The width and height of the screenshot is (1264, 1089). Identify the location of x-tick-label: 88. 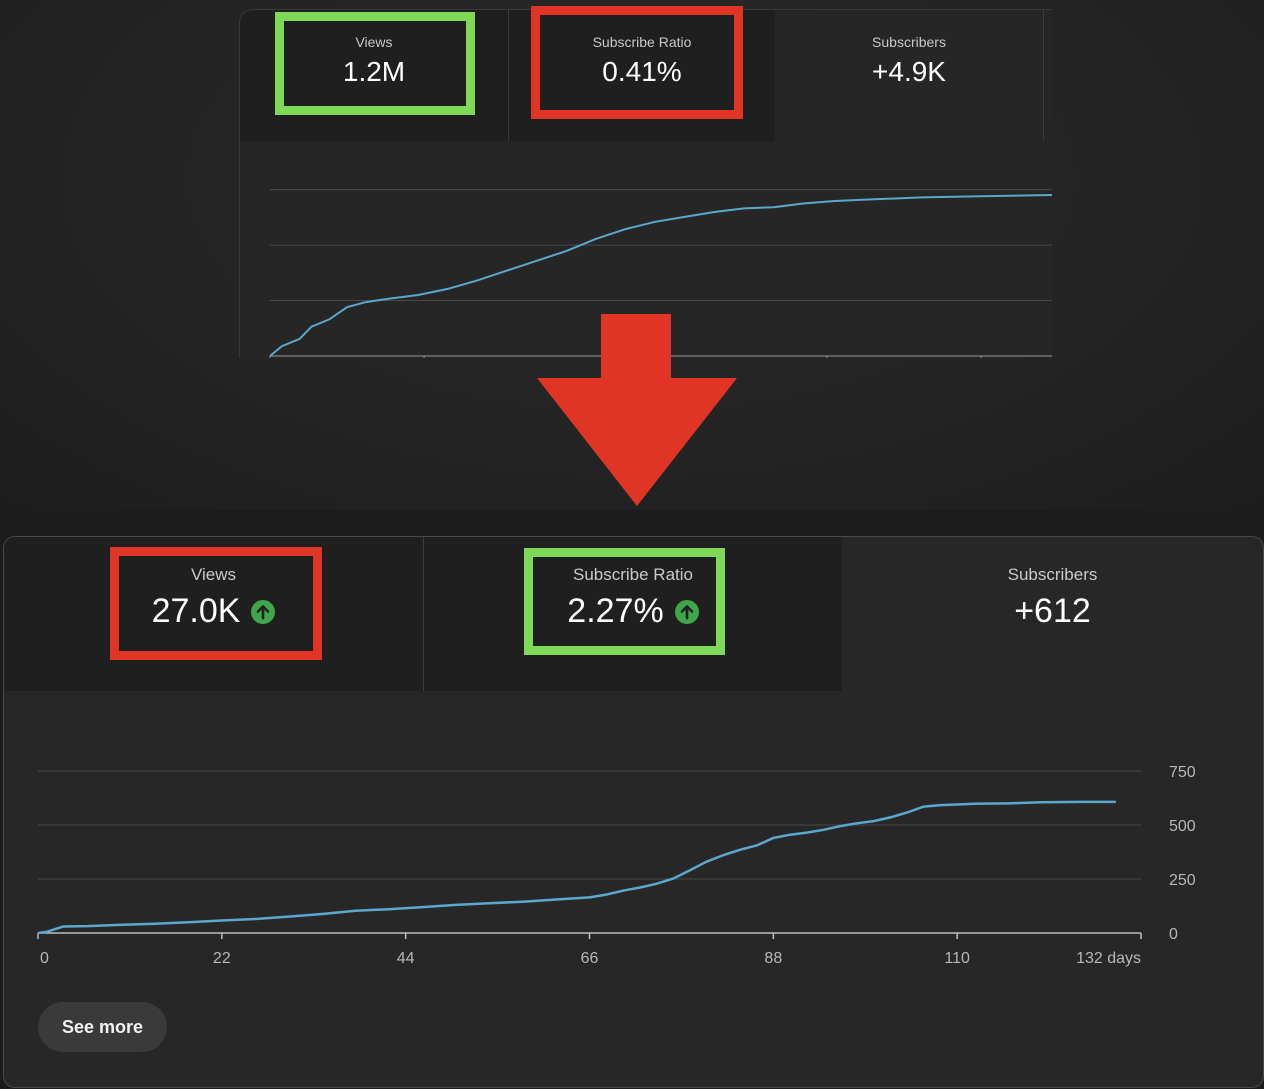
(773, 958).